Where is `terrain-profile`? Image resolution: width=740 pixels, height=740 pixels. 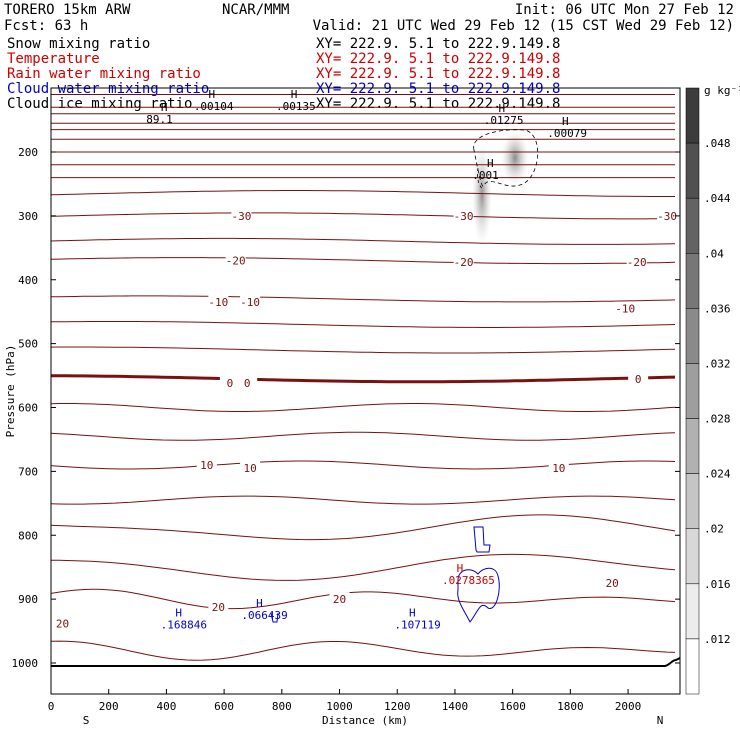
terrain-profile is located at coordinates (365, 662).